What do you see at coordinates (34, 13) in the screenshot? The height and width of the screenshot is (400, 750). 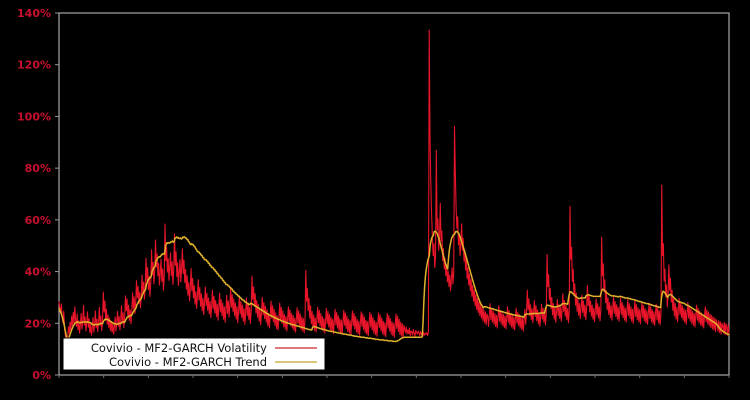 I see `y-tick-label: 140%` at bounding box center [34, 13].